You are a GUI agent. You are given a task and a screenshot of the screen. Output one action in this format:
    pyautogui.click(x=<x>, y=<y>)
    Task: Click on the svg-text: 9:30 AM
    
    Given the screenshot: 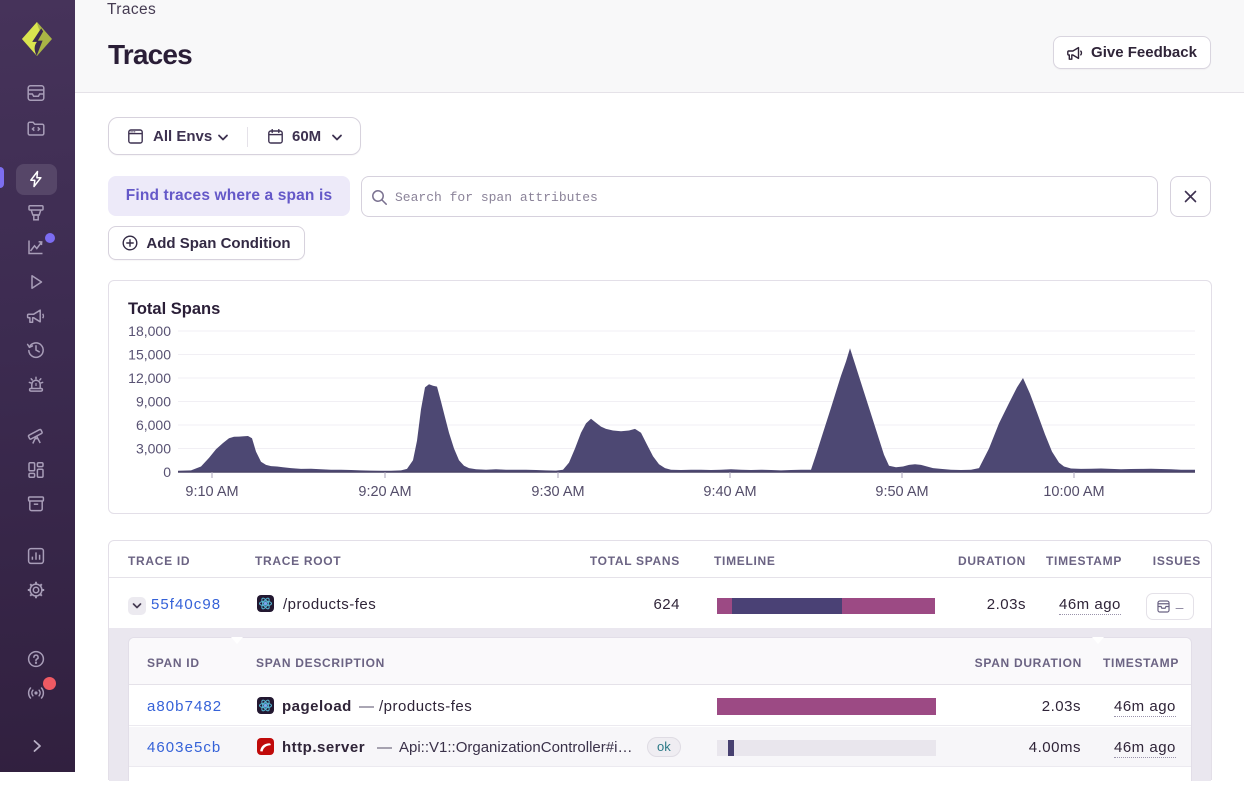 What is the action you would take?
    pyautogui.click(x=557, y=492)
    